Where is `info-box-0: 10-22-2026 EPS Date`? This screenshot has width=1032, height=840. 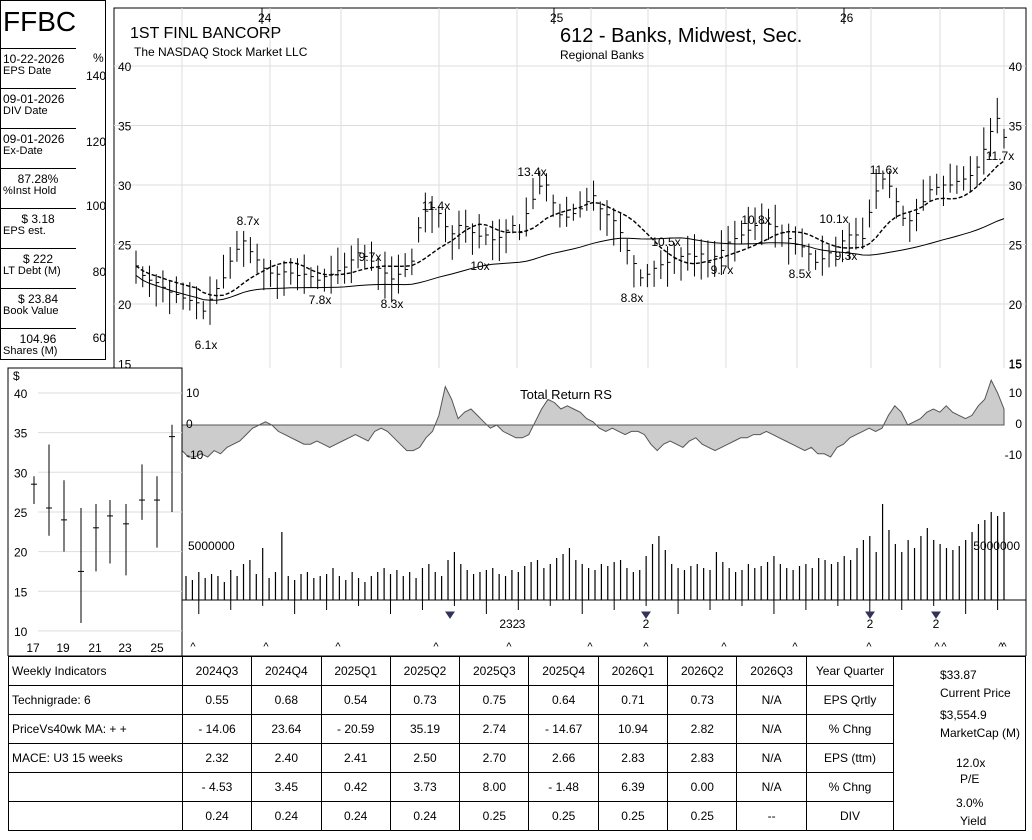
info-box-0: 10-22-2026 EPS Date is located at coordinates (38, 68).